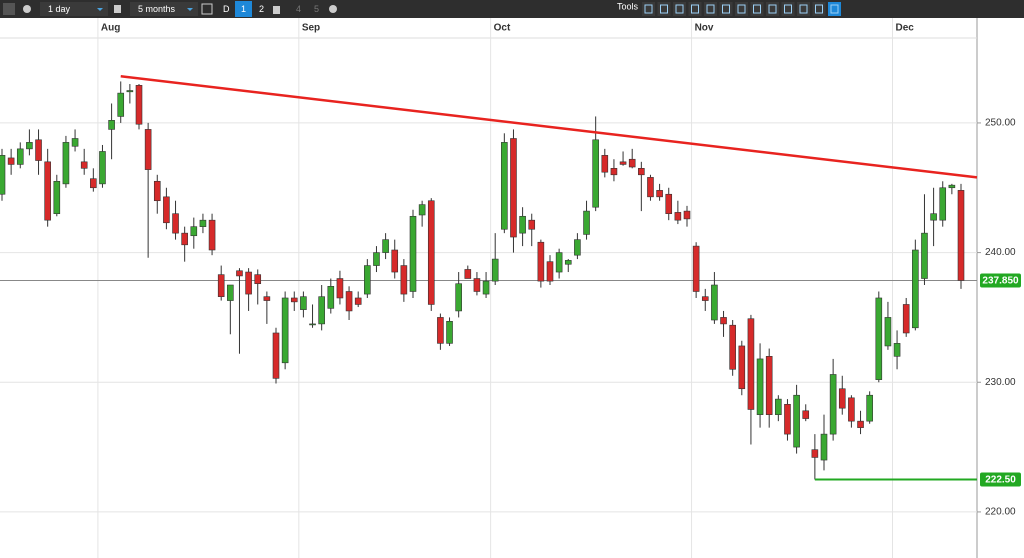 The height and width of the screenshot is (558, 1024). What do you see at coordinates (157, 9) in the screenshot?
I see `range-text: 5 months` at bounding box center [157, 9].